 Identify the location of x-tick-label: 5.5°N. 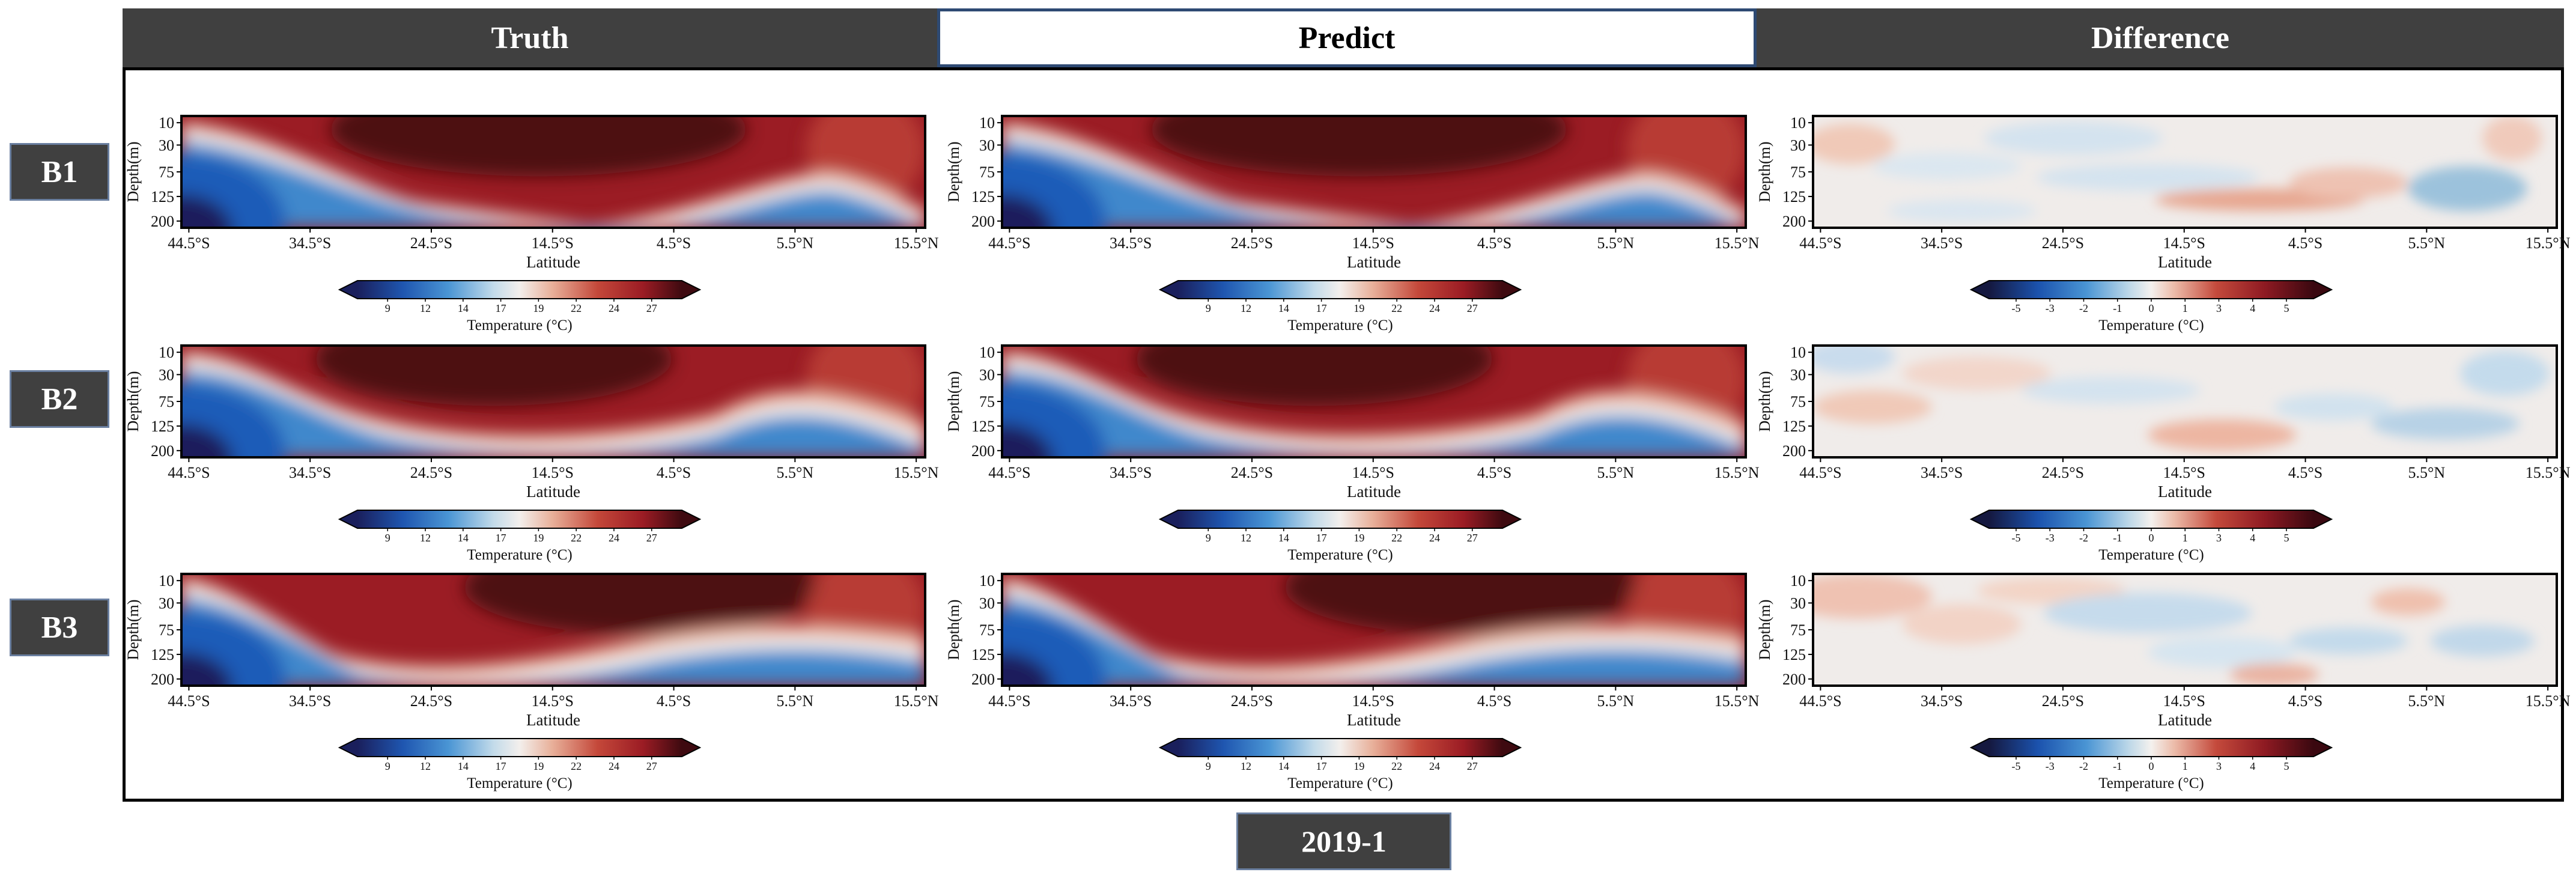
(1616, 472).